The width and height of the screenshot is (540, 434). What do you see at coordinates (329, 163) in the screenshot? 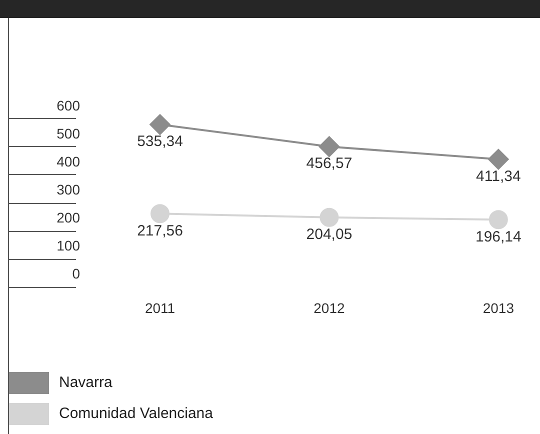
I see `data-label: 456,57` at bounding box center [329, 163].